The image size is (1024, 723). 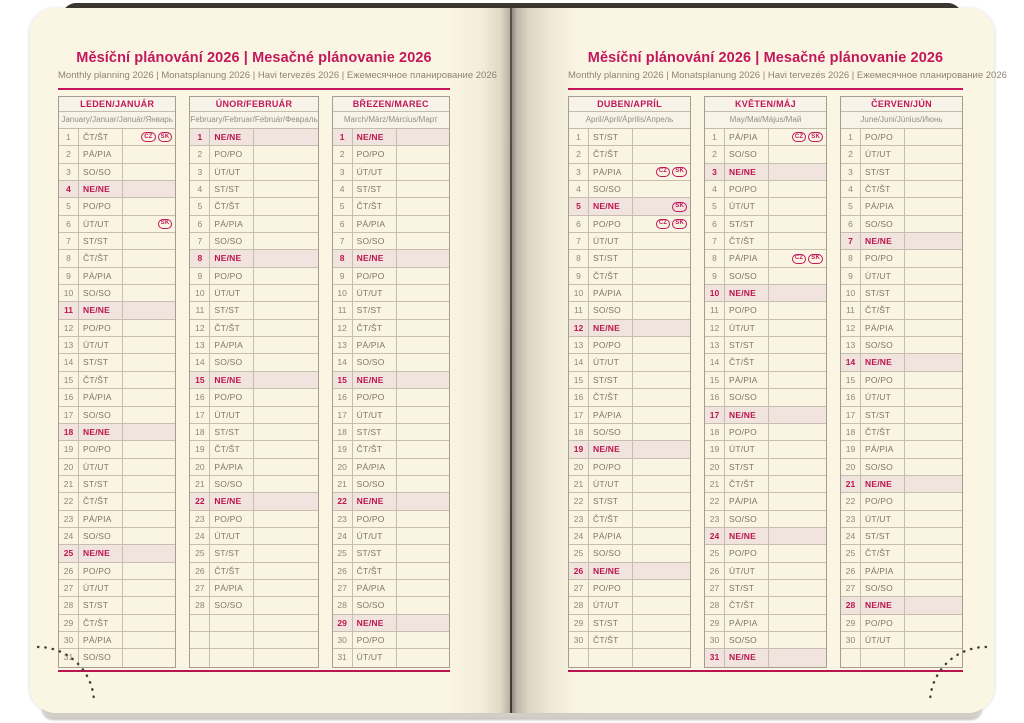 What do you see at coordinates (117, 536) in the screenshot?
I see `day-row: 24 SO/SO` at bounding box center [117, 536].